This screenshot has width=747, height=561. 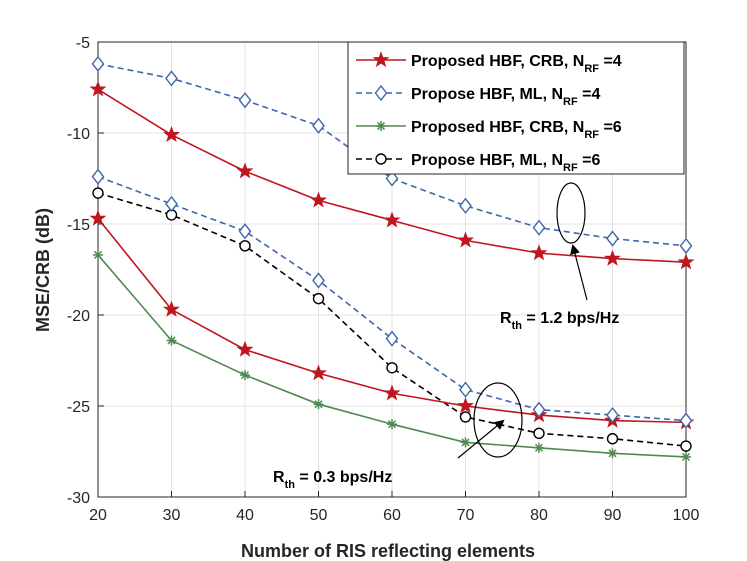 What do you see at coordinates (571, 213) in the screenshot?
I see `rth12-ellipse` at bounding box center [571, 213].